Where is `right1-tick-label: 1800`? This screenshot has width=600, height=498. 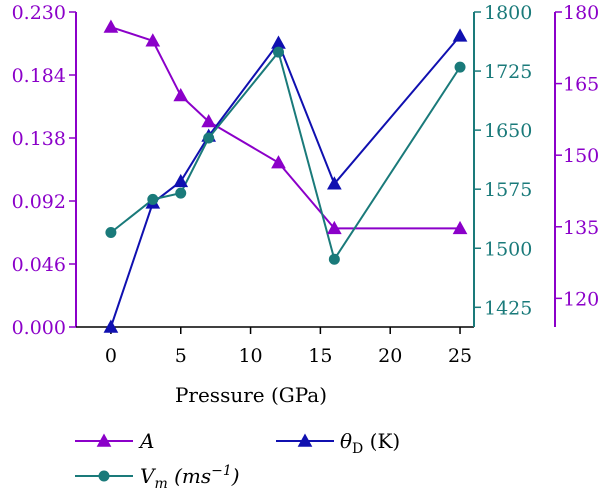
right1-tick-label: 1800 is located at coordinates (508, 13).